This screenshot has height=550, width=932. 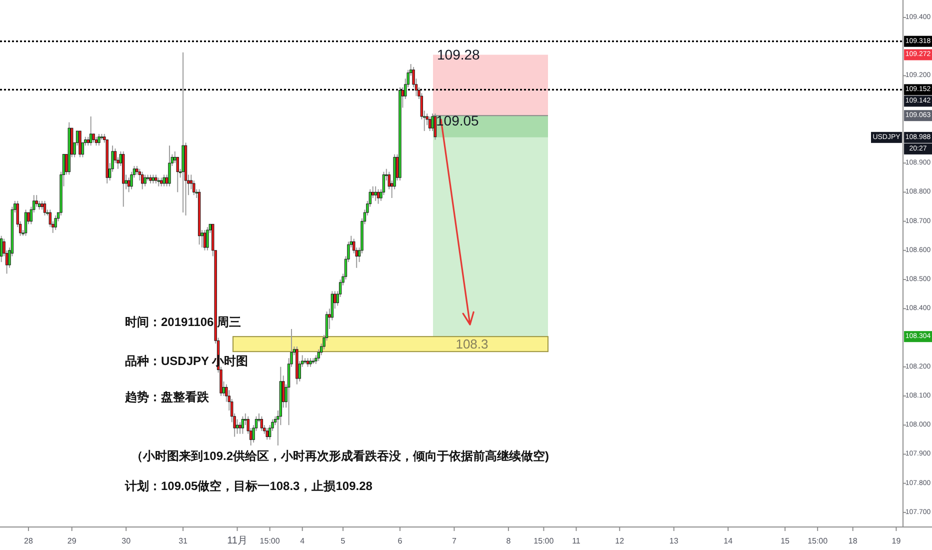 I want to click on annotation: 计划：109.05做空，目标一108.3，止损109.28, so click(x=248, y=486).